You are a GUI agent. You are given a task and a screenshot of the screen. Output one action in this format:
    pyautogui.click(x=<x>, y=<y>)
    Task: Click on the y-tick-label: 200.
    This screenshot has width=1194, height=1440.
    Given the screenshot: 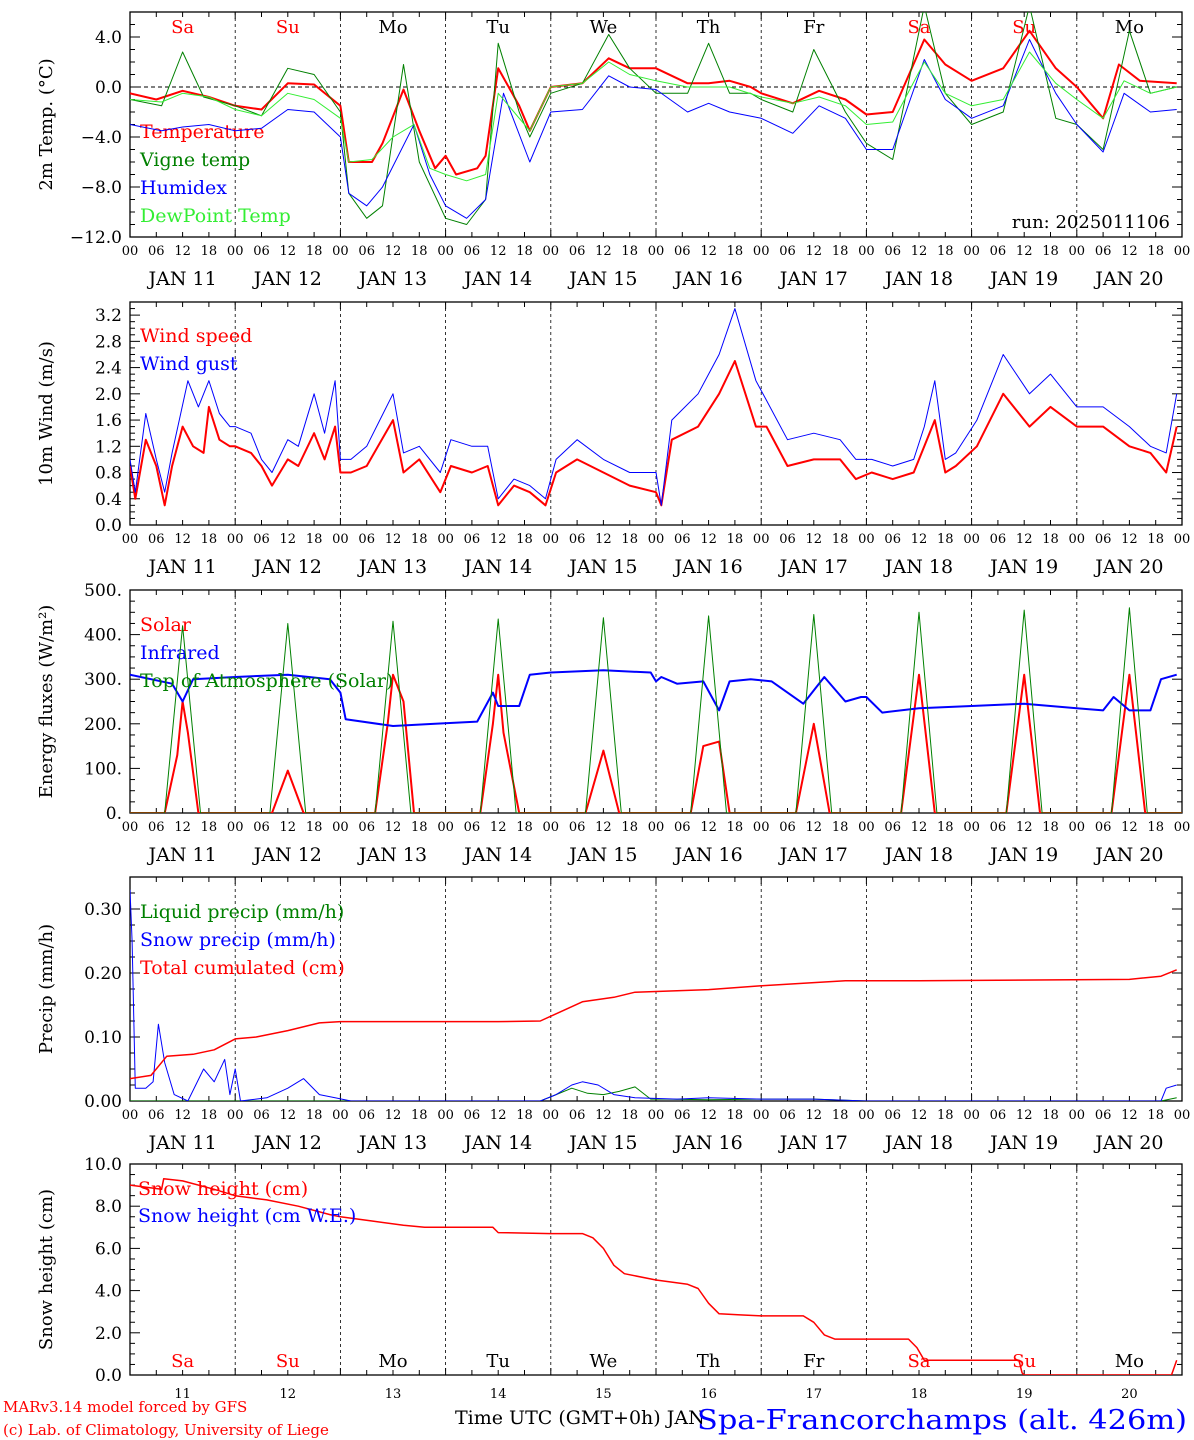 What is the action you would take?
    pyautogui.click(x=103, y=725)
    